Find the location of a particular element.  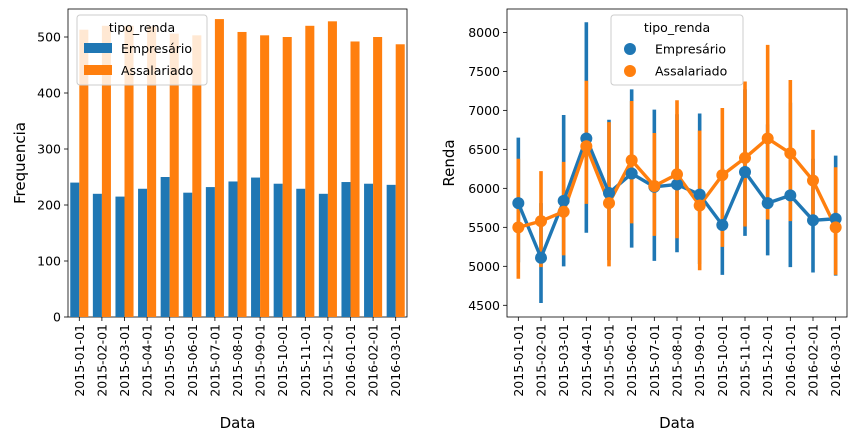

point-chart-legend: tipo_renda Empresário Assalariado is located at coordinates (677, 50).